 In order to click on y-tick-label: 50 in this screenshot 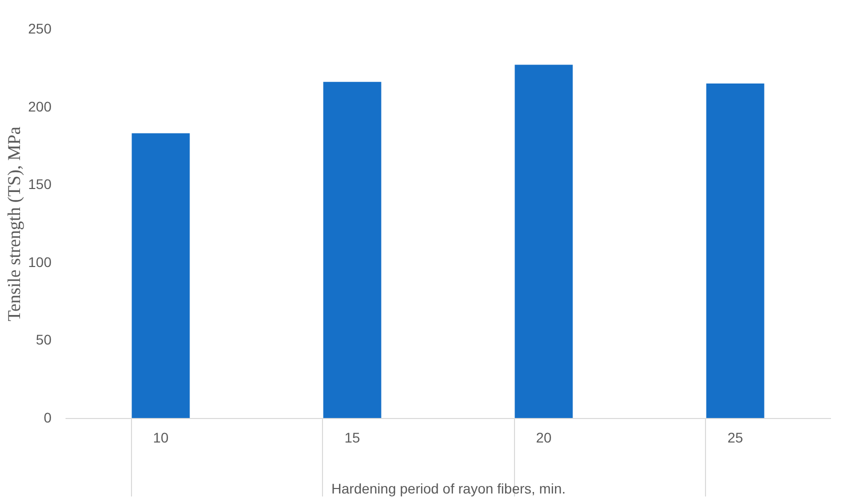, I will do `click(44, 340)`.